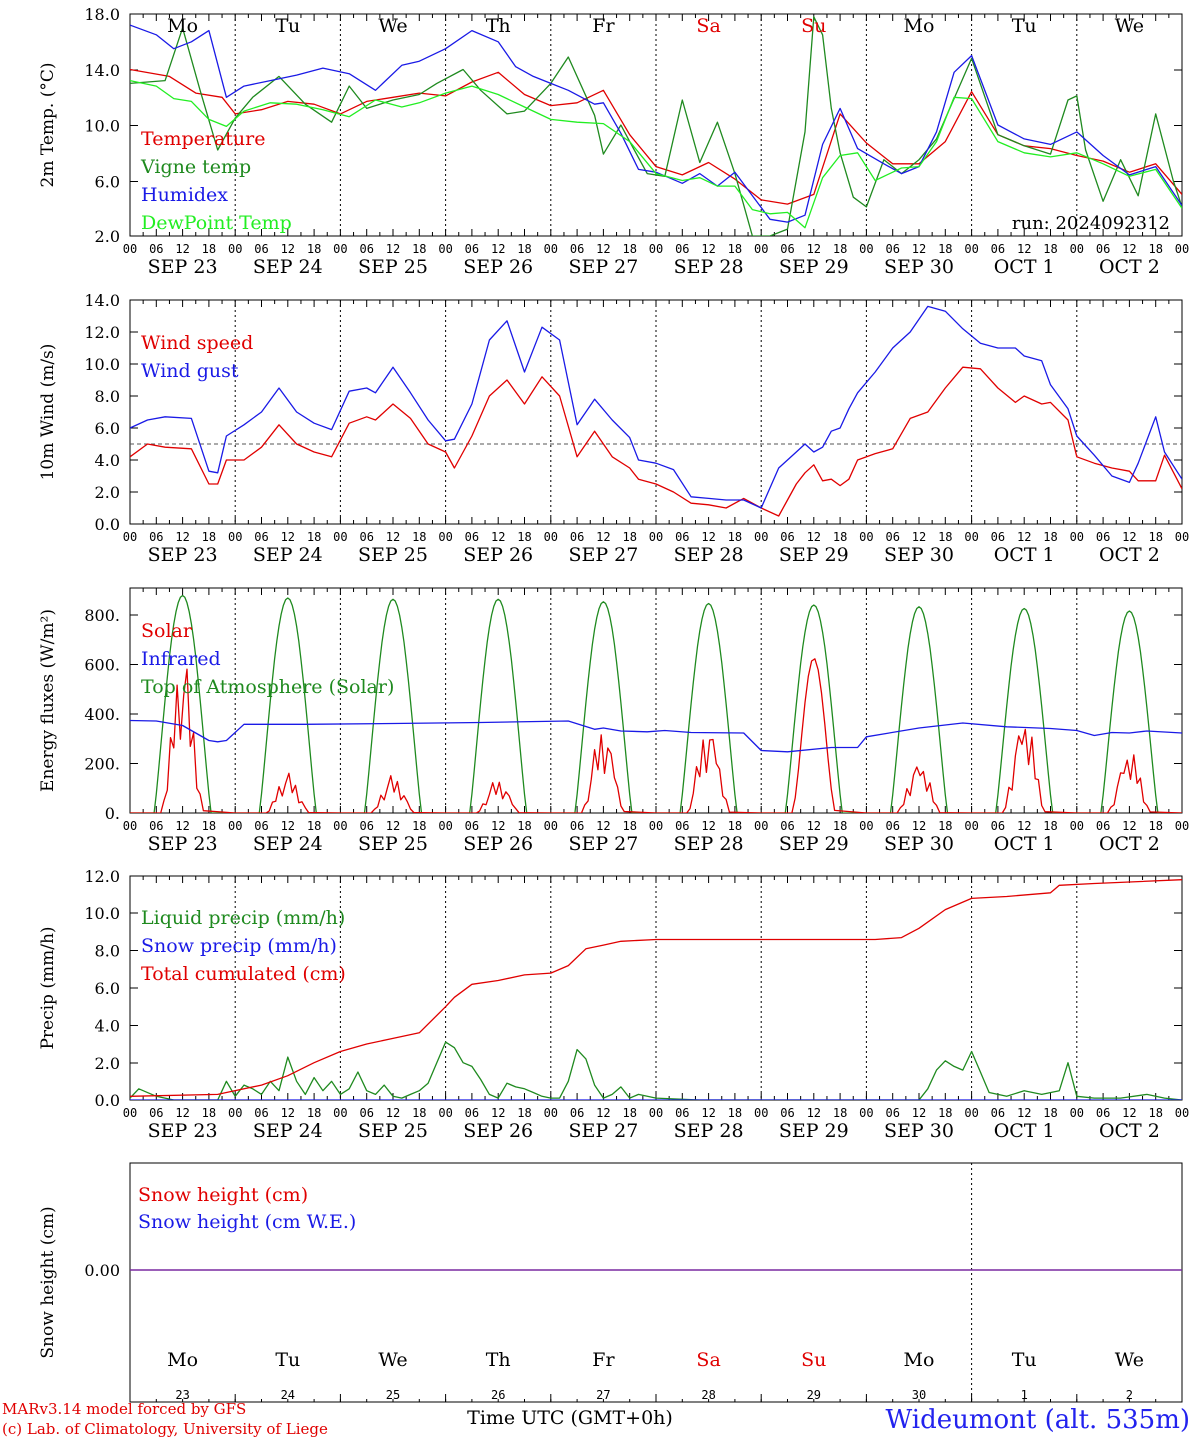  What do you see at coordinates (197, 343) in the screenshot?
I see `legend-entry: Wind speed` at bounding box center [197, 343].